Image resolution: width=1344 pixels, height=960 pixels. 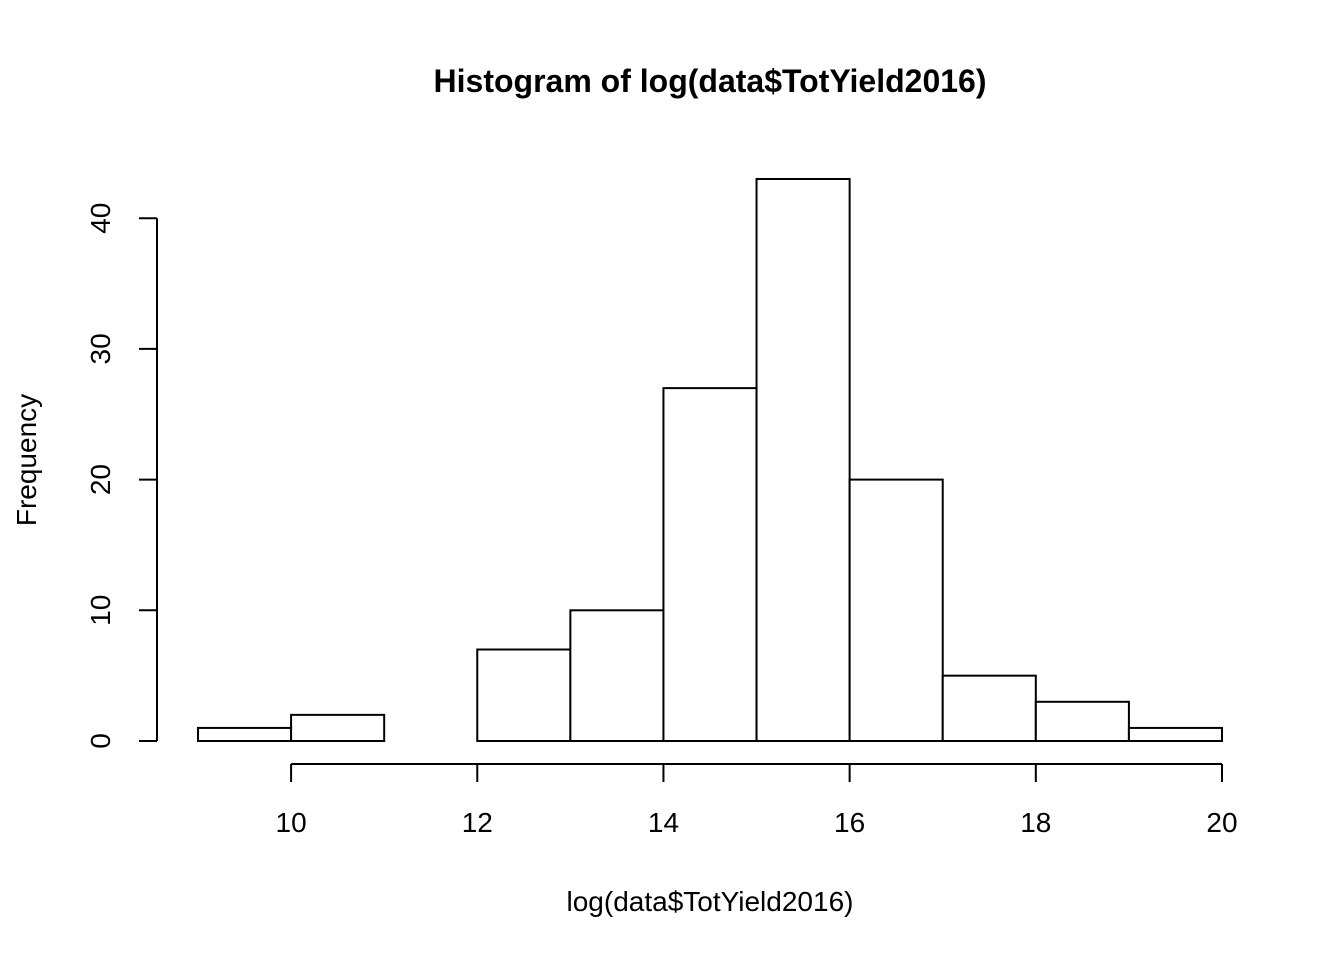 I want to click on x-axis: 10 12 14 16 18 20, so click(x=757, y=800).